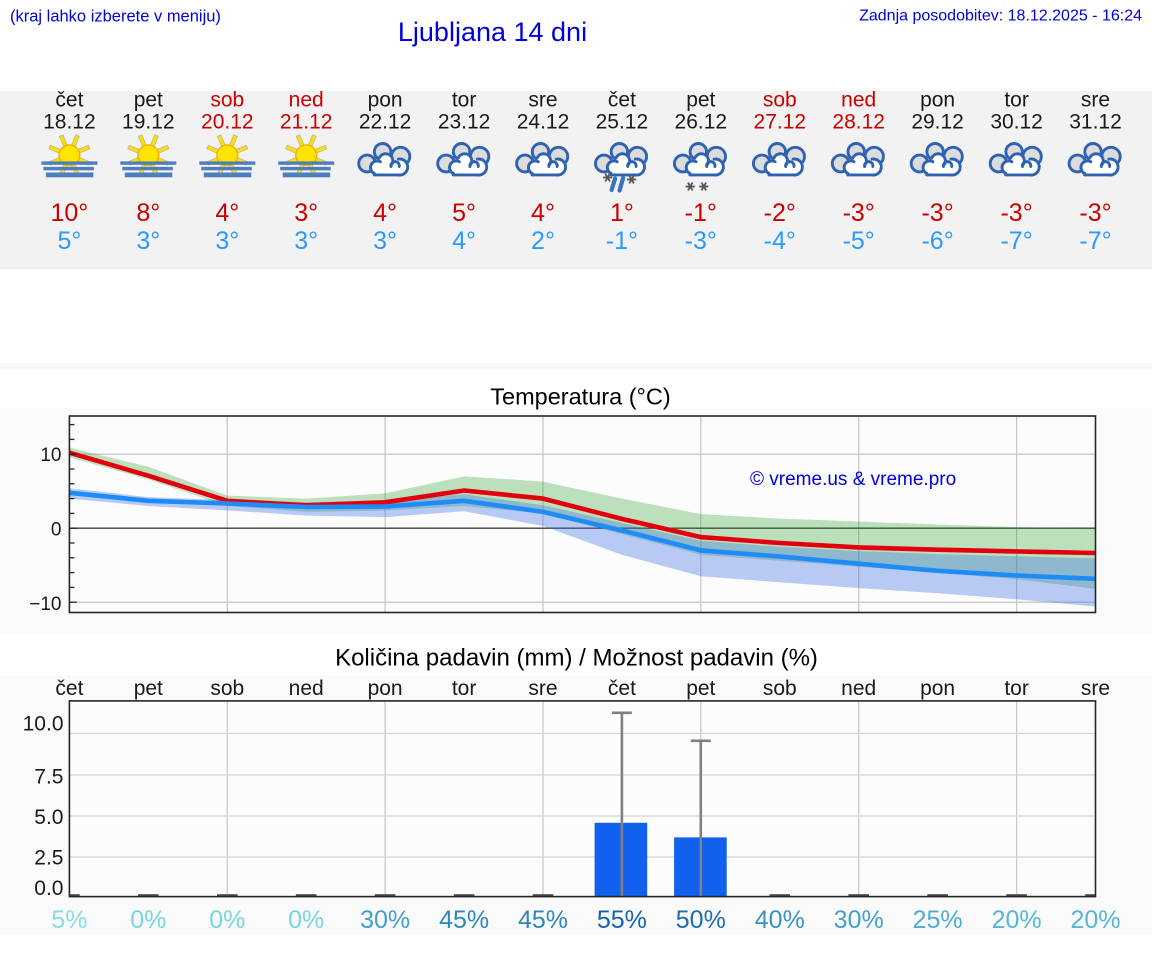 The width and height of the screenshot is (1152, 975). Describe the element at coordinates (227, 122) in the screenshot. I see `svg-text: 20.12` at that location.